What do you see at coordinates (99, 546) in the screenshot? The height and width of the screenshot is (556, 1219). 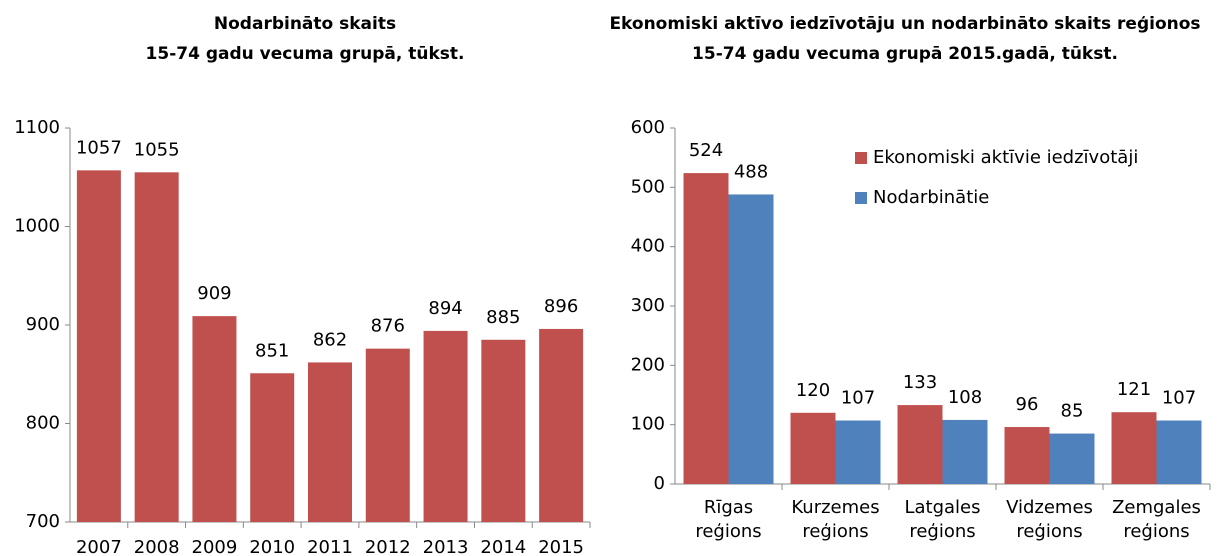 I see `x-tick-label: 2007` at bounding box center [99, 546].